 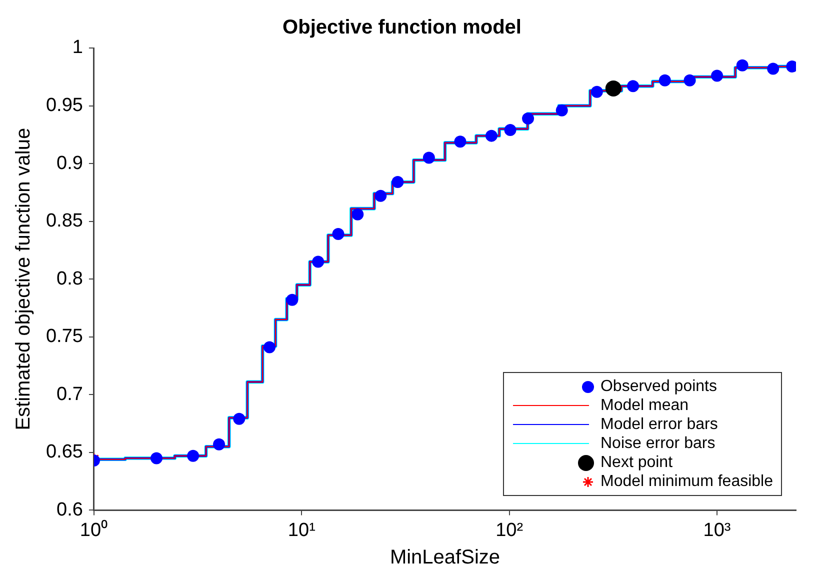 What do you see at coordinates (659, 425) in the screenshot?
I see `legend-label: Model error bars` at bounding box center [659, 425].